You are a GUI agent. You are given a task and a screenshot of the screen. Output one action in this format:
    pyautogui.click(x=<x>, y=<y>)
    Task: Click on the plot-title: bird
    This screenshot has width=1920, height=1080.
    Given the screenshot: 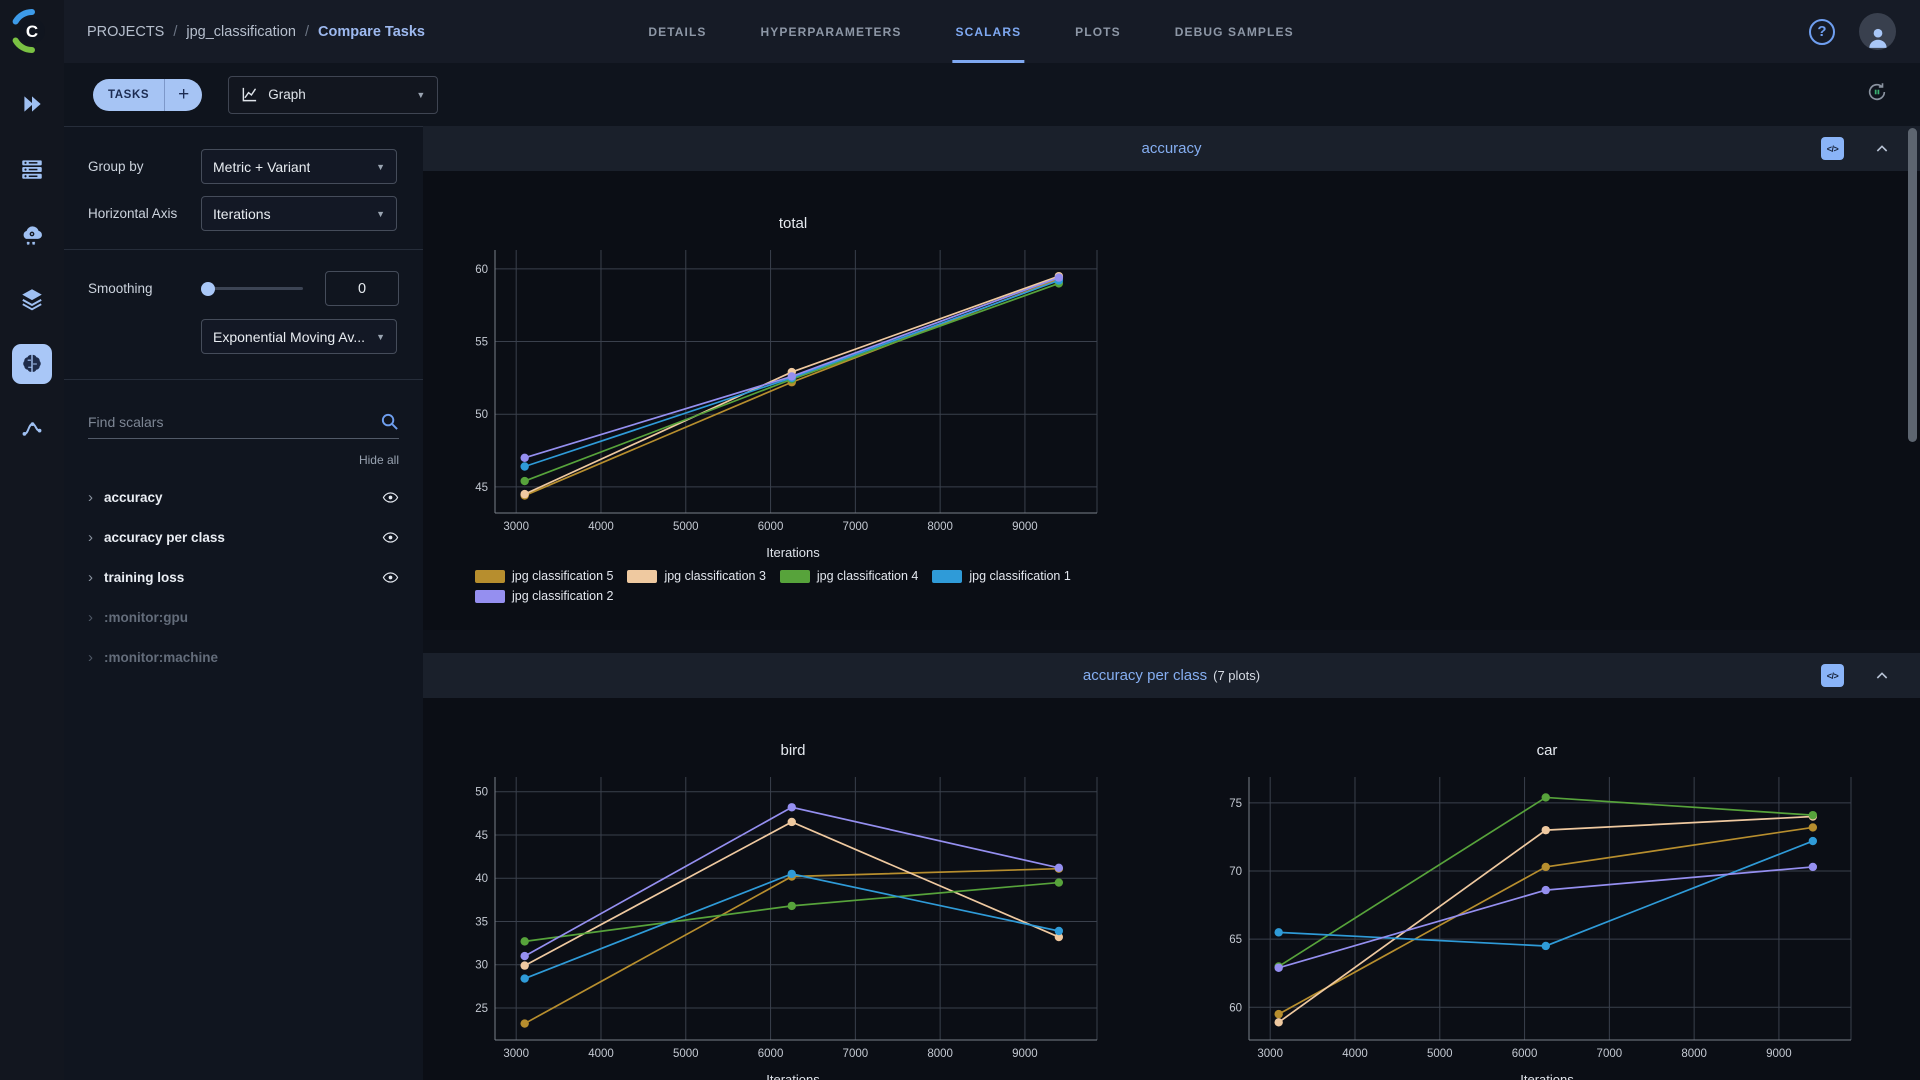 What is the action you would take?
    pyautogui.click(x=793, y=750)
    